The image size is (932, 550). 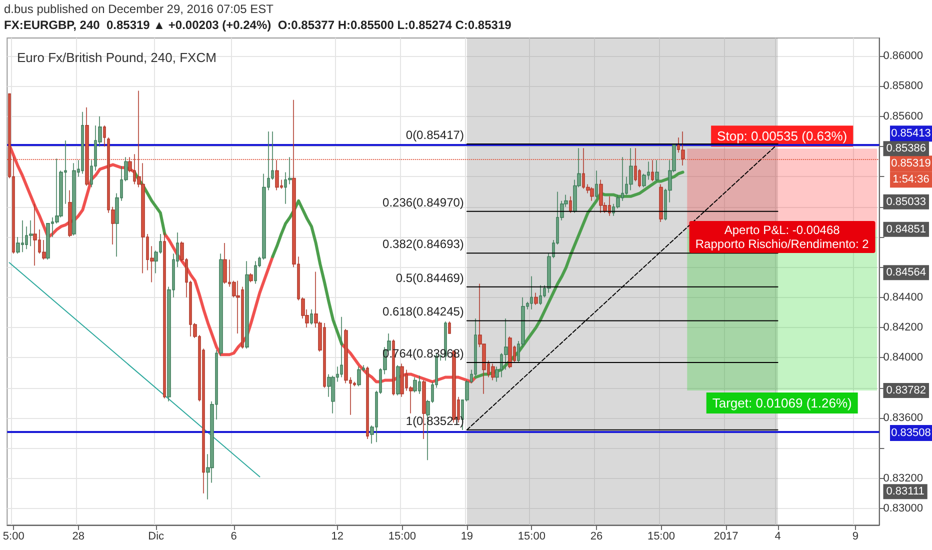 I want to click on chart-subtitle: FX:EURGBP, 240 0.85319 ▲ +0.00203 (+0.24%) O:0.85377 H:0.85500 L:0.85274 C:0.85319, so click(x=258, y=25).